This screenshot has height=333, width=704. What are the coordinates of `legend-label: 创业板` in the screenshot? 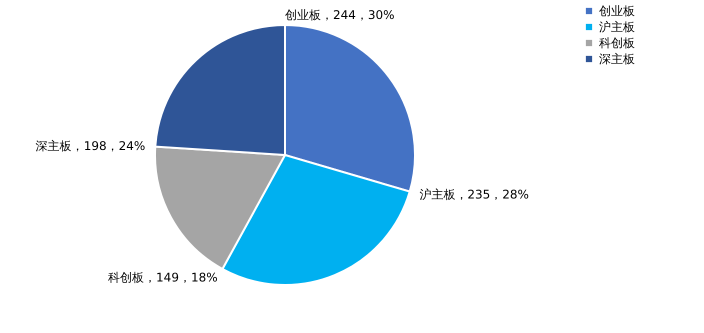 It's located at (617, 11).